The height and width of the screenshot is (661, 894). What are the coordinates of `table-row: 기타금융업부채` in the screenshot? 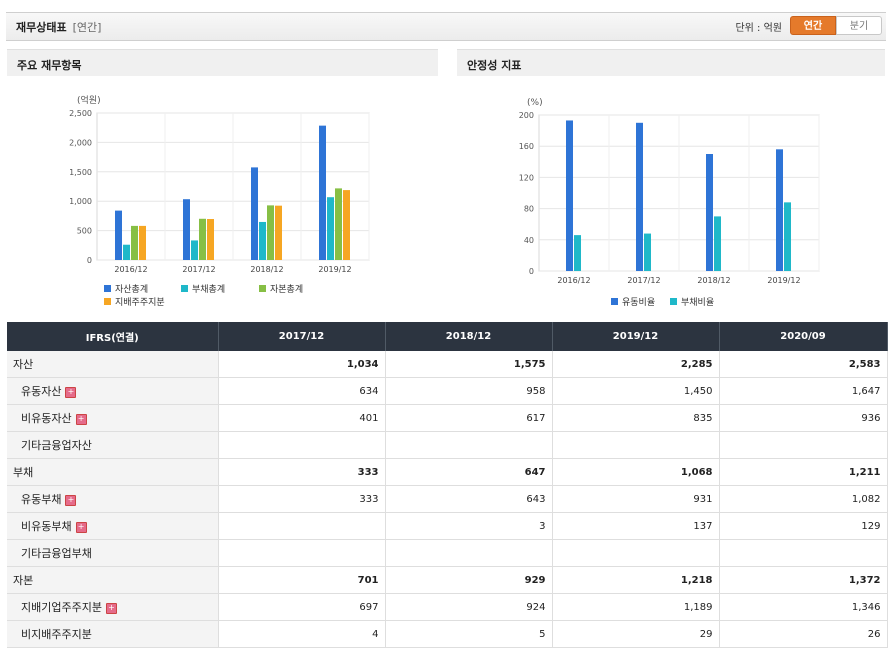 It's located at (447, 553).